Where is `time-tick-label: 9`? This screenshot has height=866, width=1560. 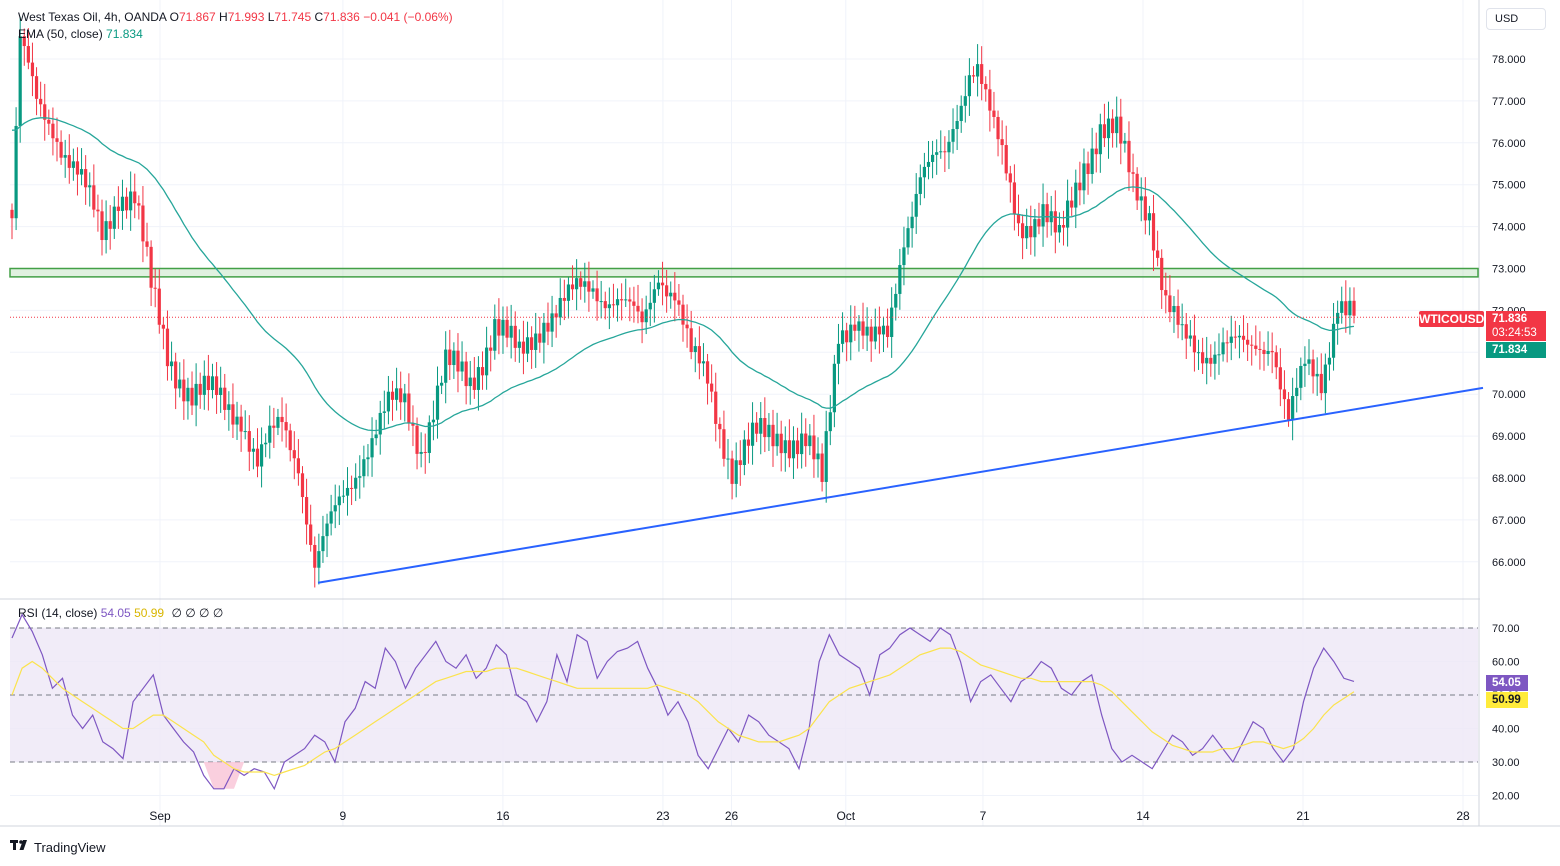 time-tick-label: 9 is located at coordinates (343, 816).